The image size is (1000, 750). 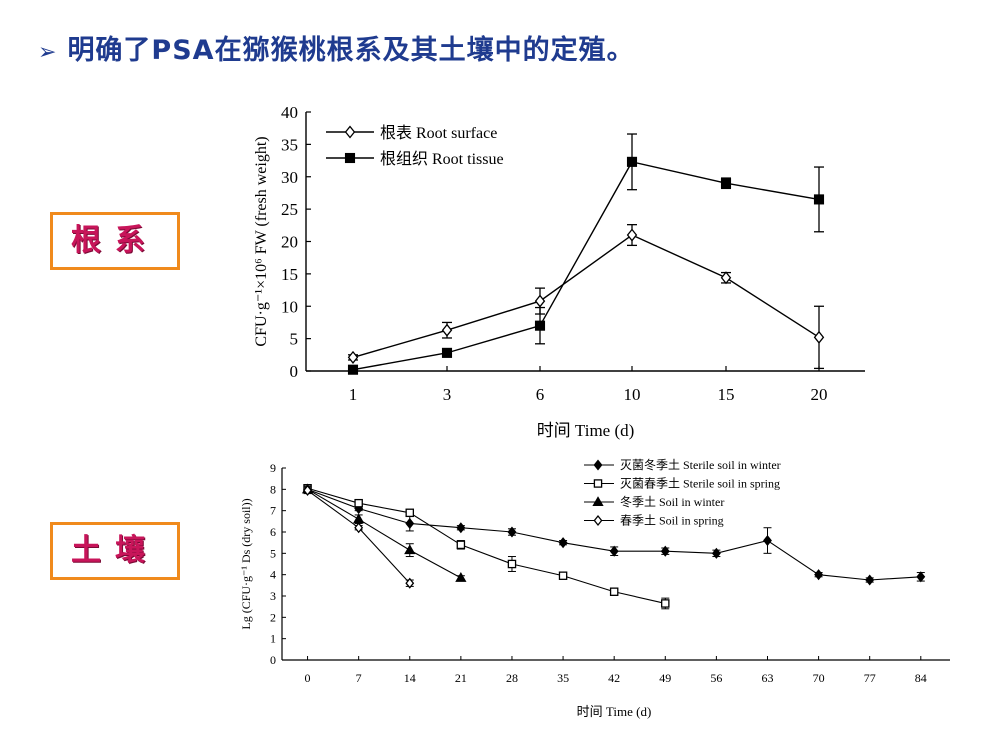 I want to click on x-tick-label: 42, so click(x=614, y=678).